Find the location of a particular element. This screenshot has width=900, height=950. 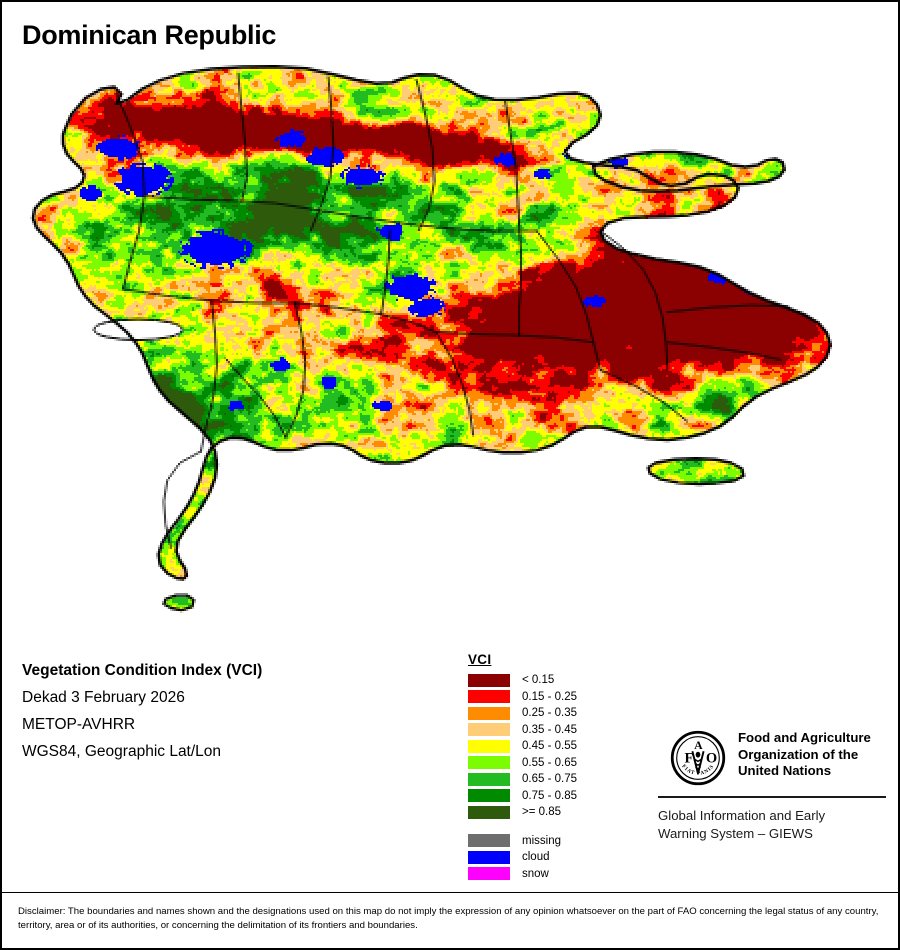

info-line-3: WGS84, Geographic Lat/Lon is located at coordinates (122, 751).